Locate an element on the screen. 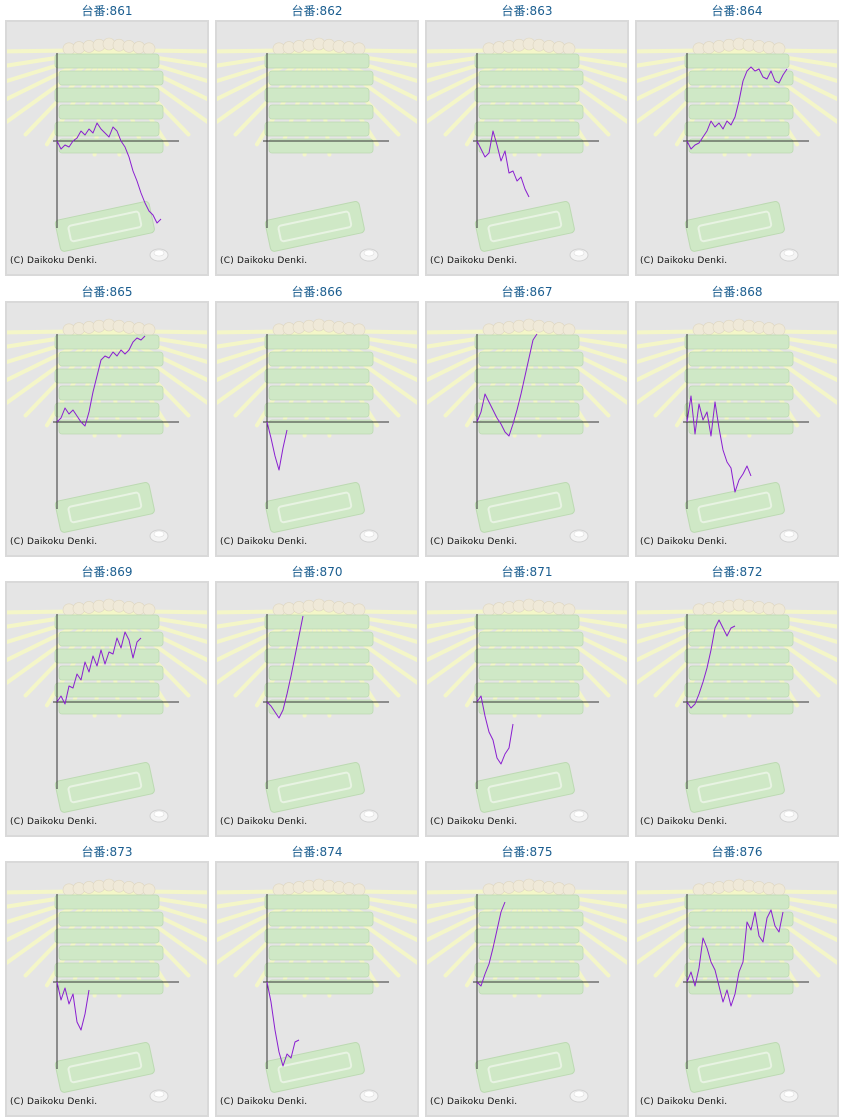 The image size is (844, 1120). machine-number-link: 台番:868 is located at coordinates (737, 292).